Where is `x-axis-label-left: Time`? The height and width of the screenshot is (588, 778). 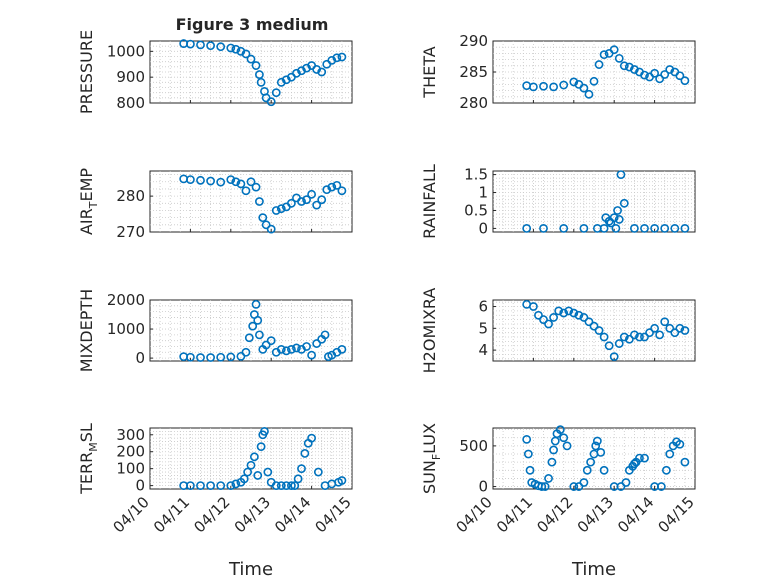
x-axis-label-left: Time is located at coordinates (250, 569).